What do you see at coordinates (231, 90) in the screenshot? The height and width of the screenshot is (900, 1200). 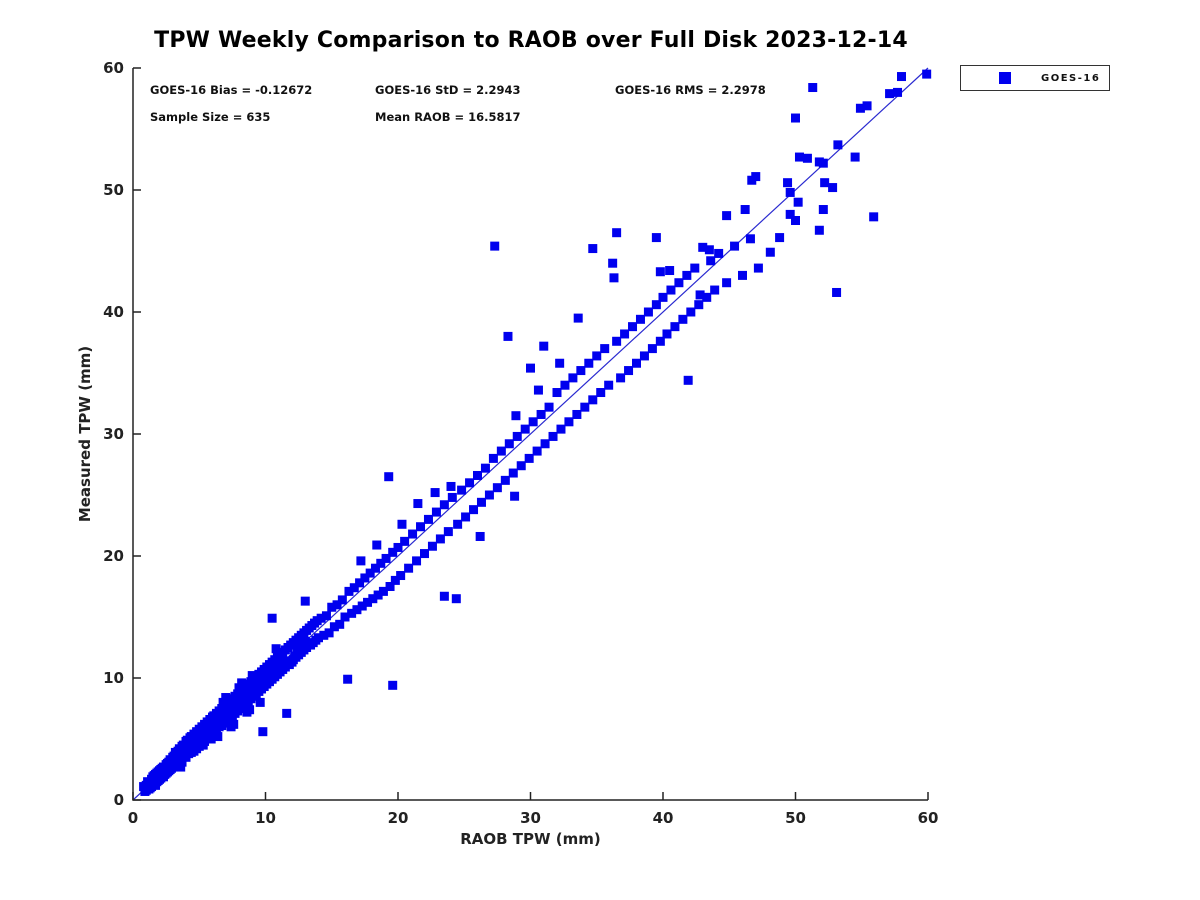 I see `annotation-bias: GOES-16 Bias = -0.12672` at bounding box center [231, 90].